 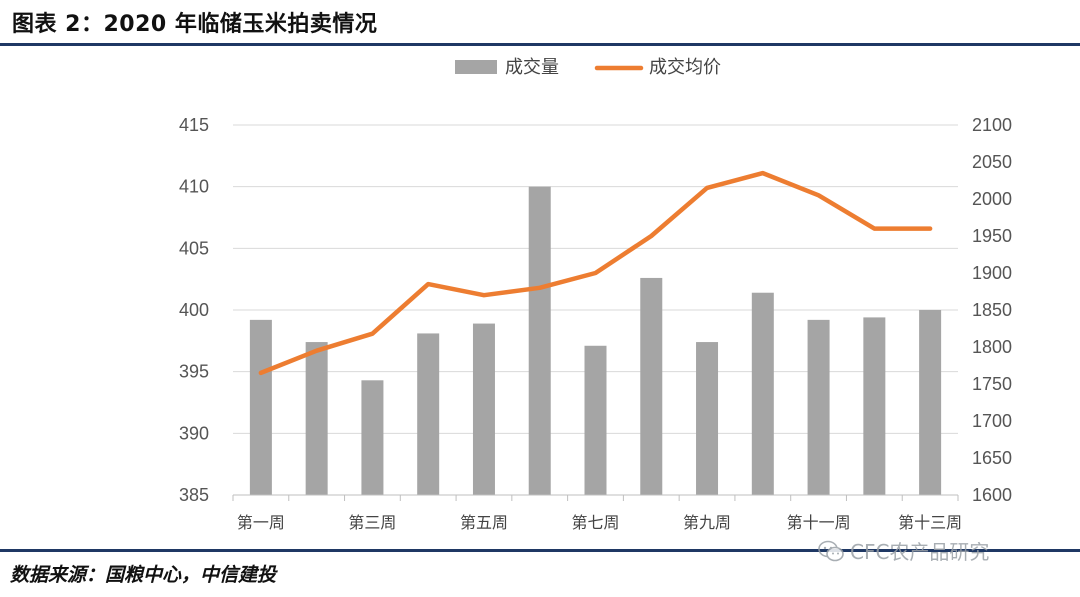 What do you see at coordinates (194, 495) in the screenshot?
I see `left-tick-label: 385` at bounding box center [194, 495].